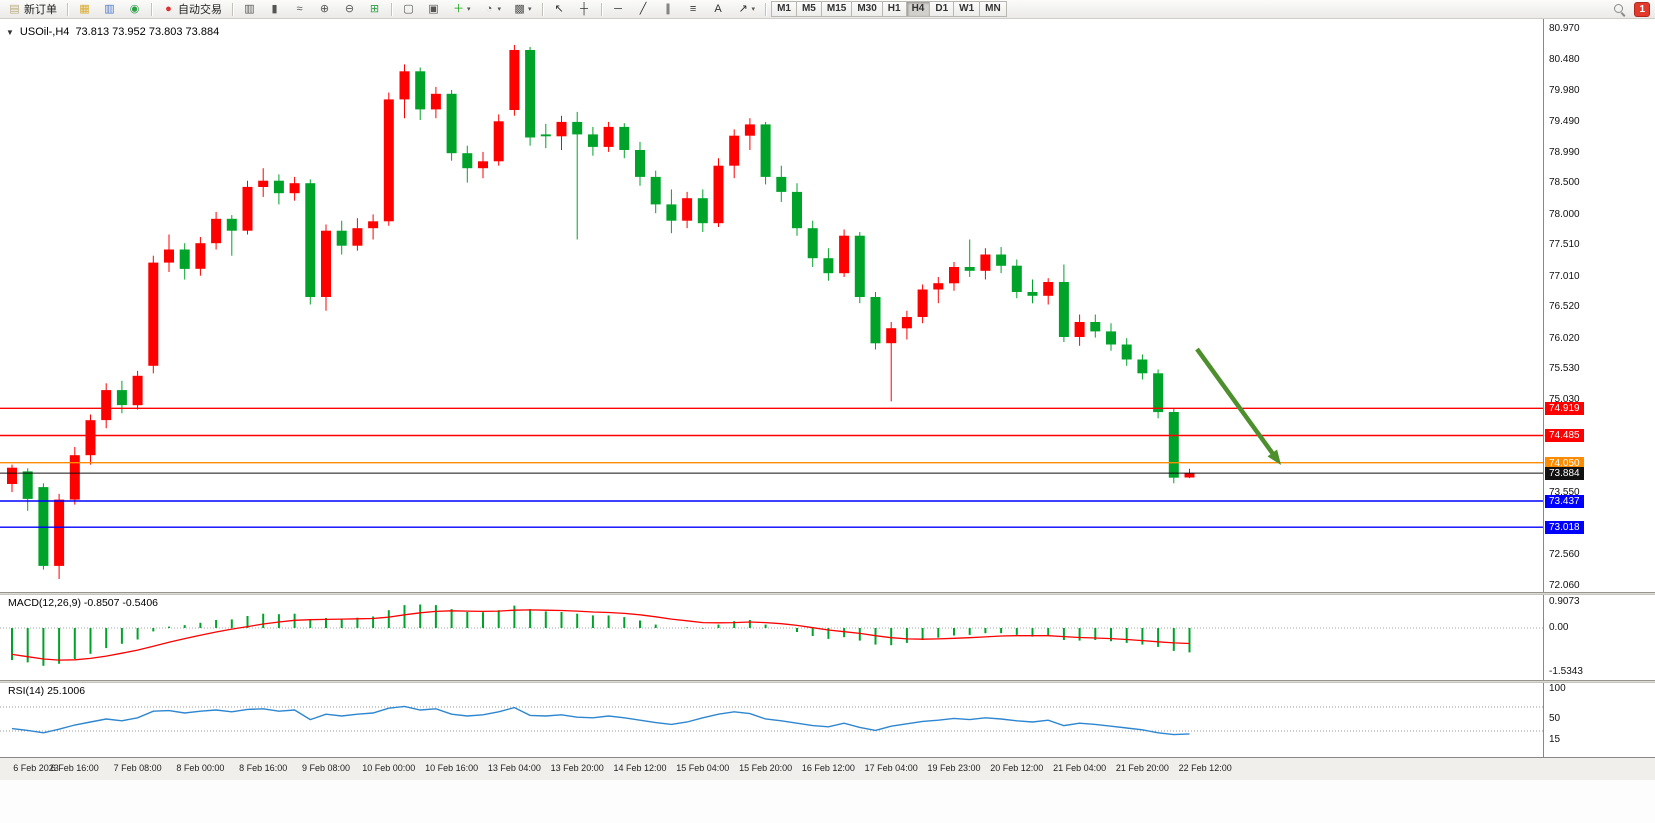  I want to click on price-badge: 73.437, so click(1564, 501).